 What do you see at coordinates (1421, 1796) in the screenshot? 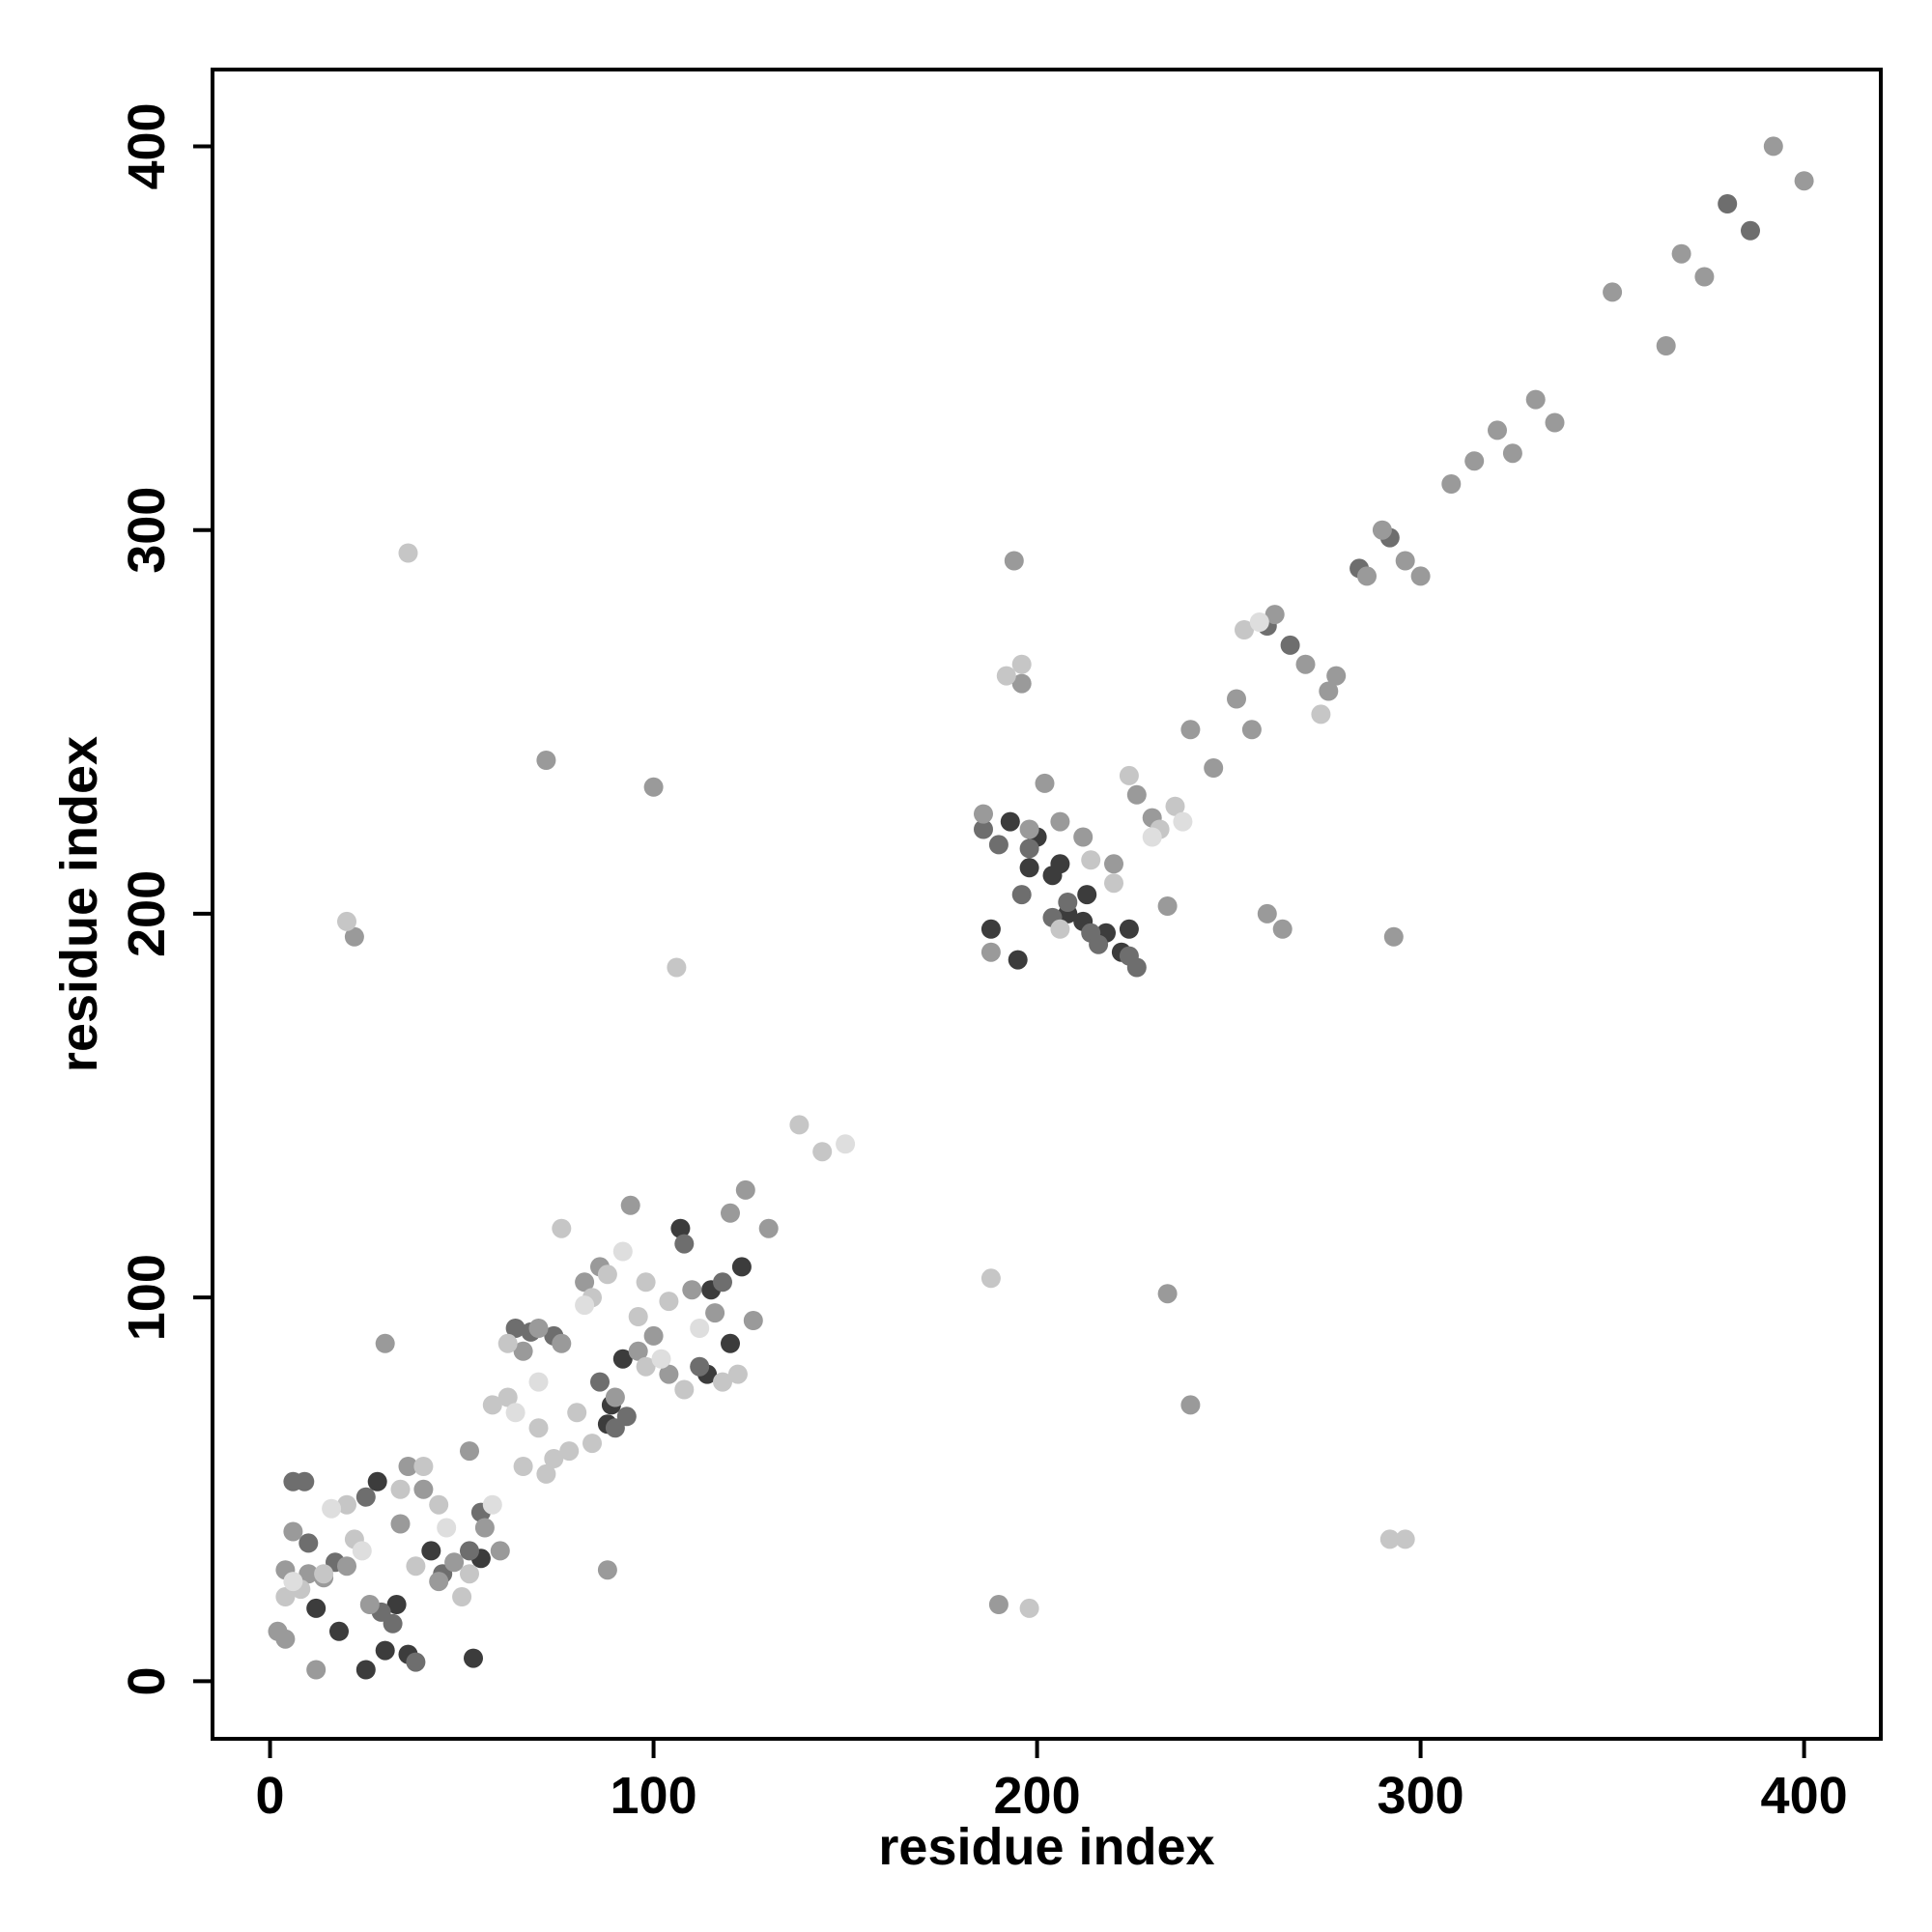
I see `x-tick-label: 300` at bounding box center [1421, 1796].